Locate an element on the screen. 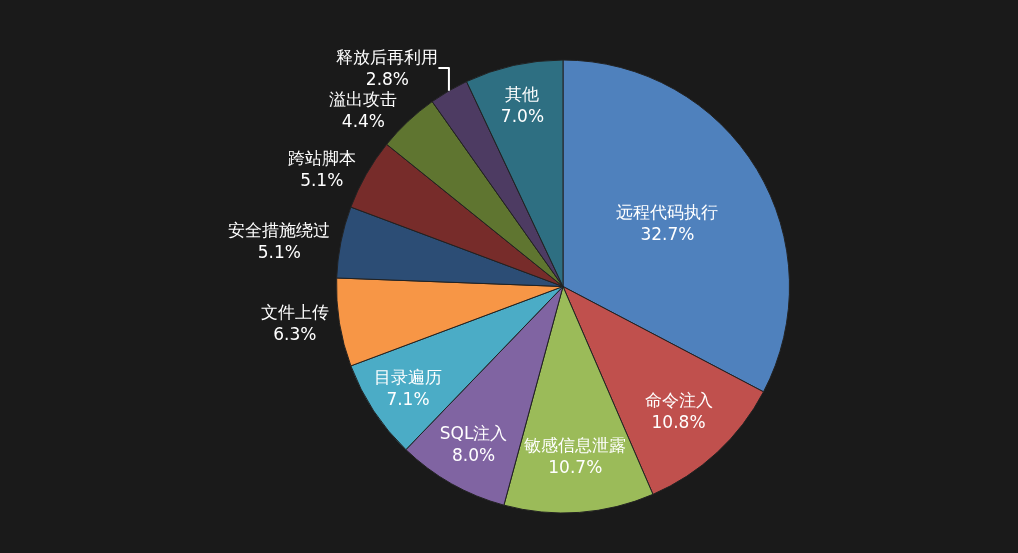 This screenshot has width=1018, height=553. data-label: 10.8% is located at coordinates (678, 422).